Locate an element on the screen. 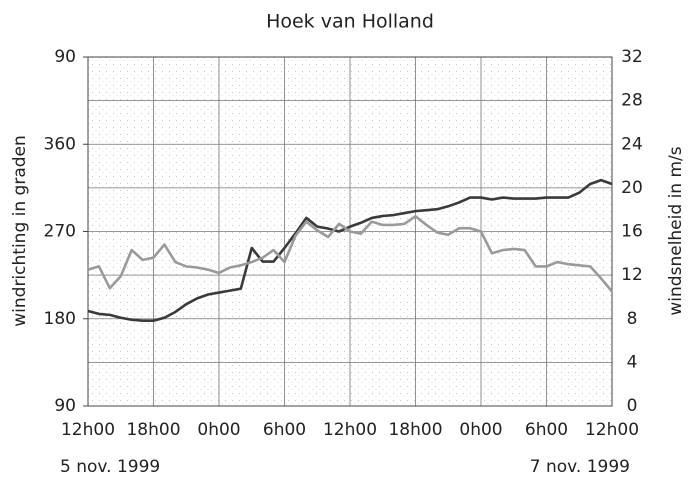 The width and height of the screenshot is (688, 482). date-label: 7 nov. 1999 is located at coordinates (580, 467).